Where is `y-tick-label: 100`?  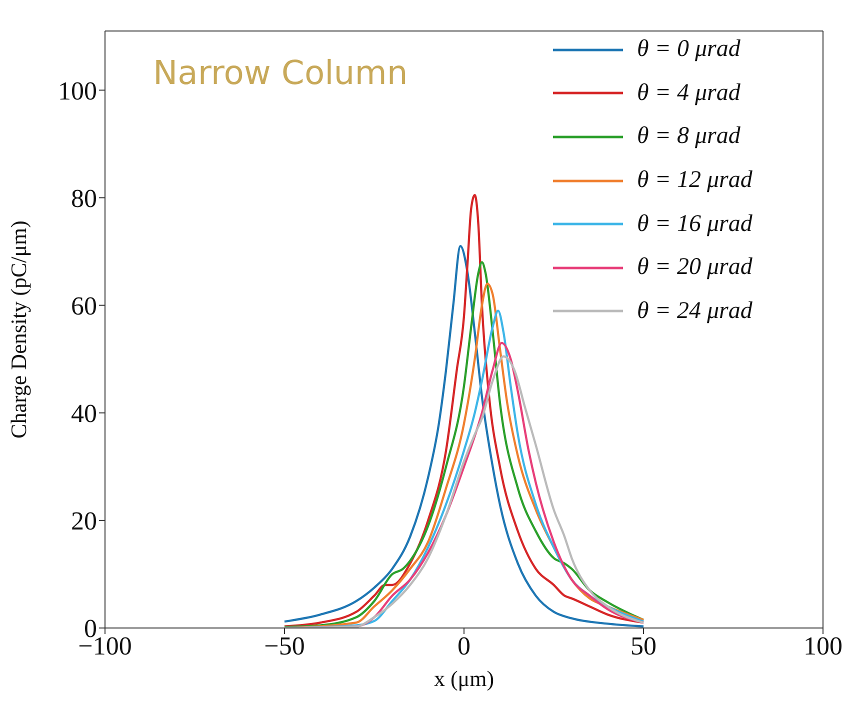
y-tick-label: 100 is located at coordinates (77, 91).